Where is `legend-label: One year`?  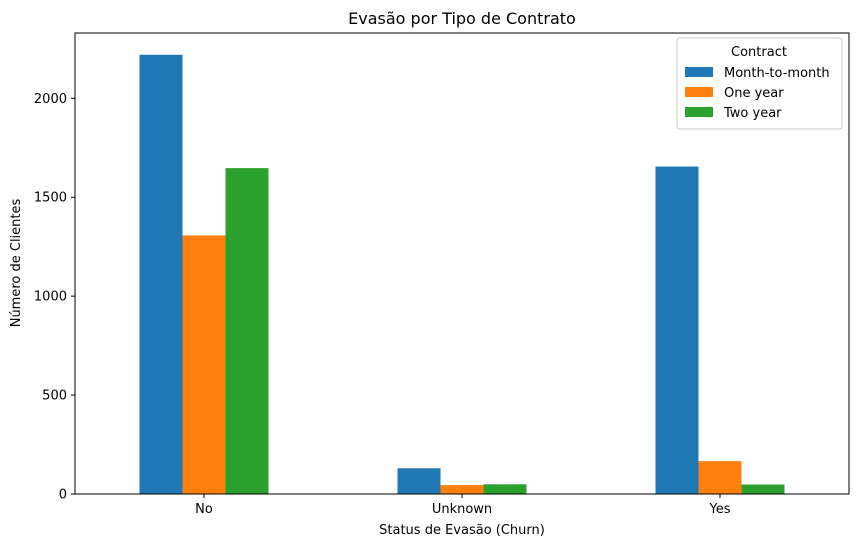 legend-label: One year is located at coordinates (754, 93).